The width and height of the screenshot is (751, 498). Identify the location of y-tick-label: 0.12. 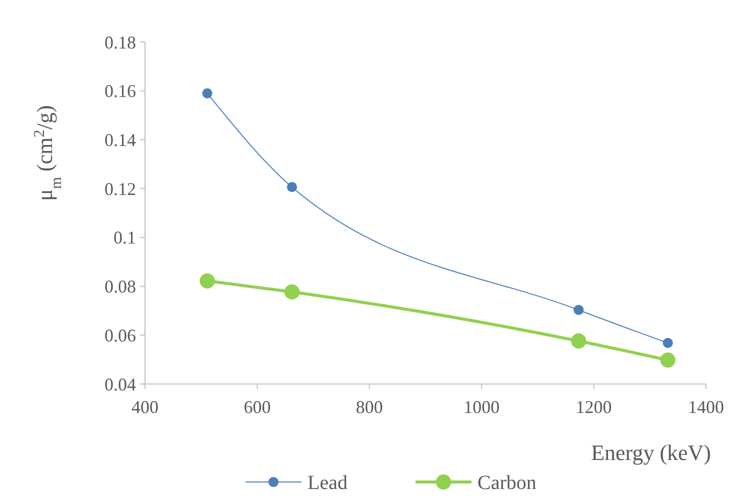
(120, 188).